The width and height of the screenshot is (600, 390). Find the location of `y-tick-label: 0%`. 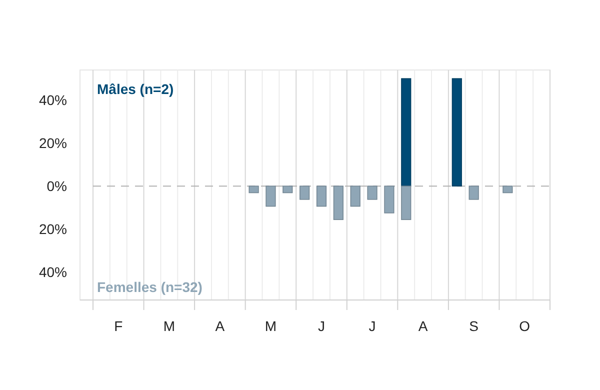

y-tick-label: 0% is located at coordinates (56, 186).